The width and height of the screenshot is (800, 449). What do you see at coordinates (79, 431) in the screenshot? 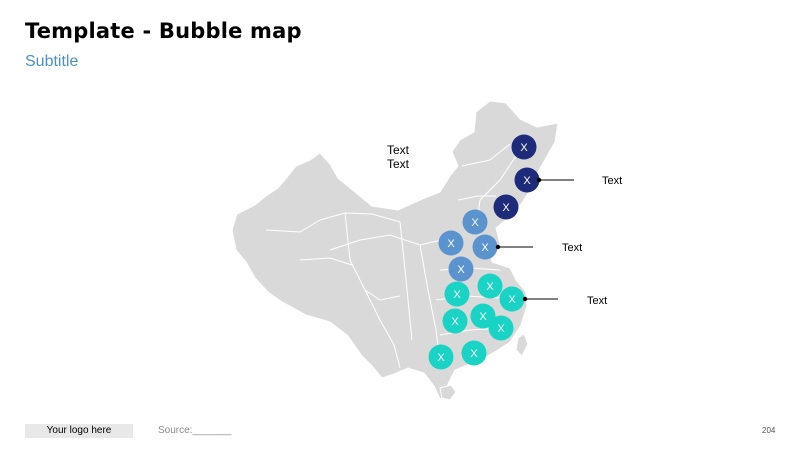
I see `logo-placeholder: Your logo here` at bounding box center [79, 431].